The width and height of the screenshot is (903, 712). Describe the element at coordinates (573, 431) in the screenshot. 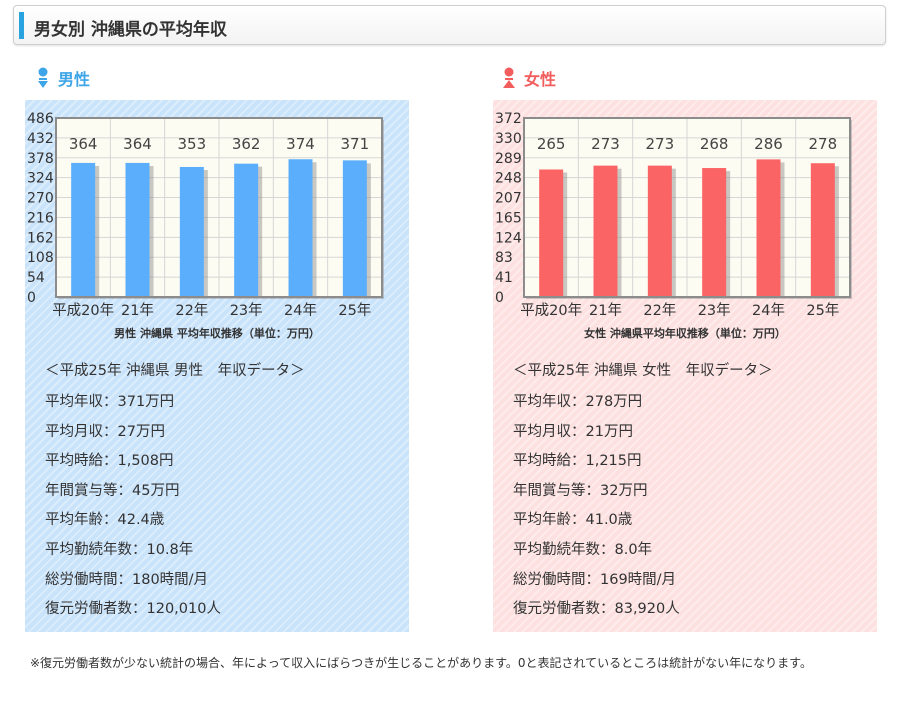

I see `stat-monthly-income: 平均月収：21万円` at that location.